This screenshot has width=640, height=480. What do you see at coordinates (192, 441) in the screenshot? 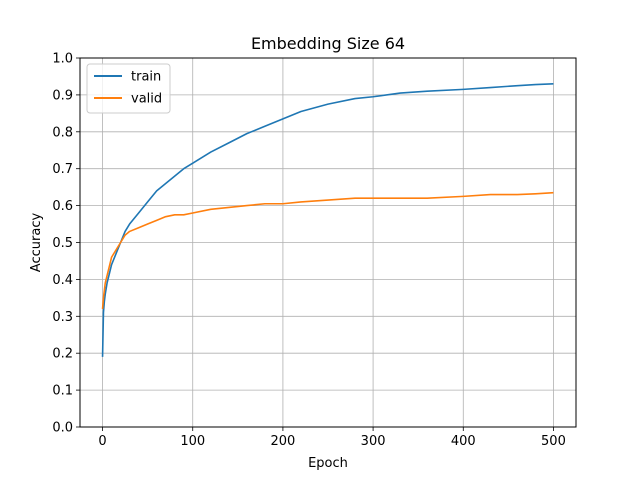
I see `x-tick-label: 100` at bounding box center [192, 441].